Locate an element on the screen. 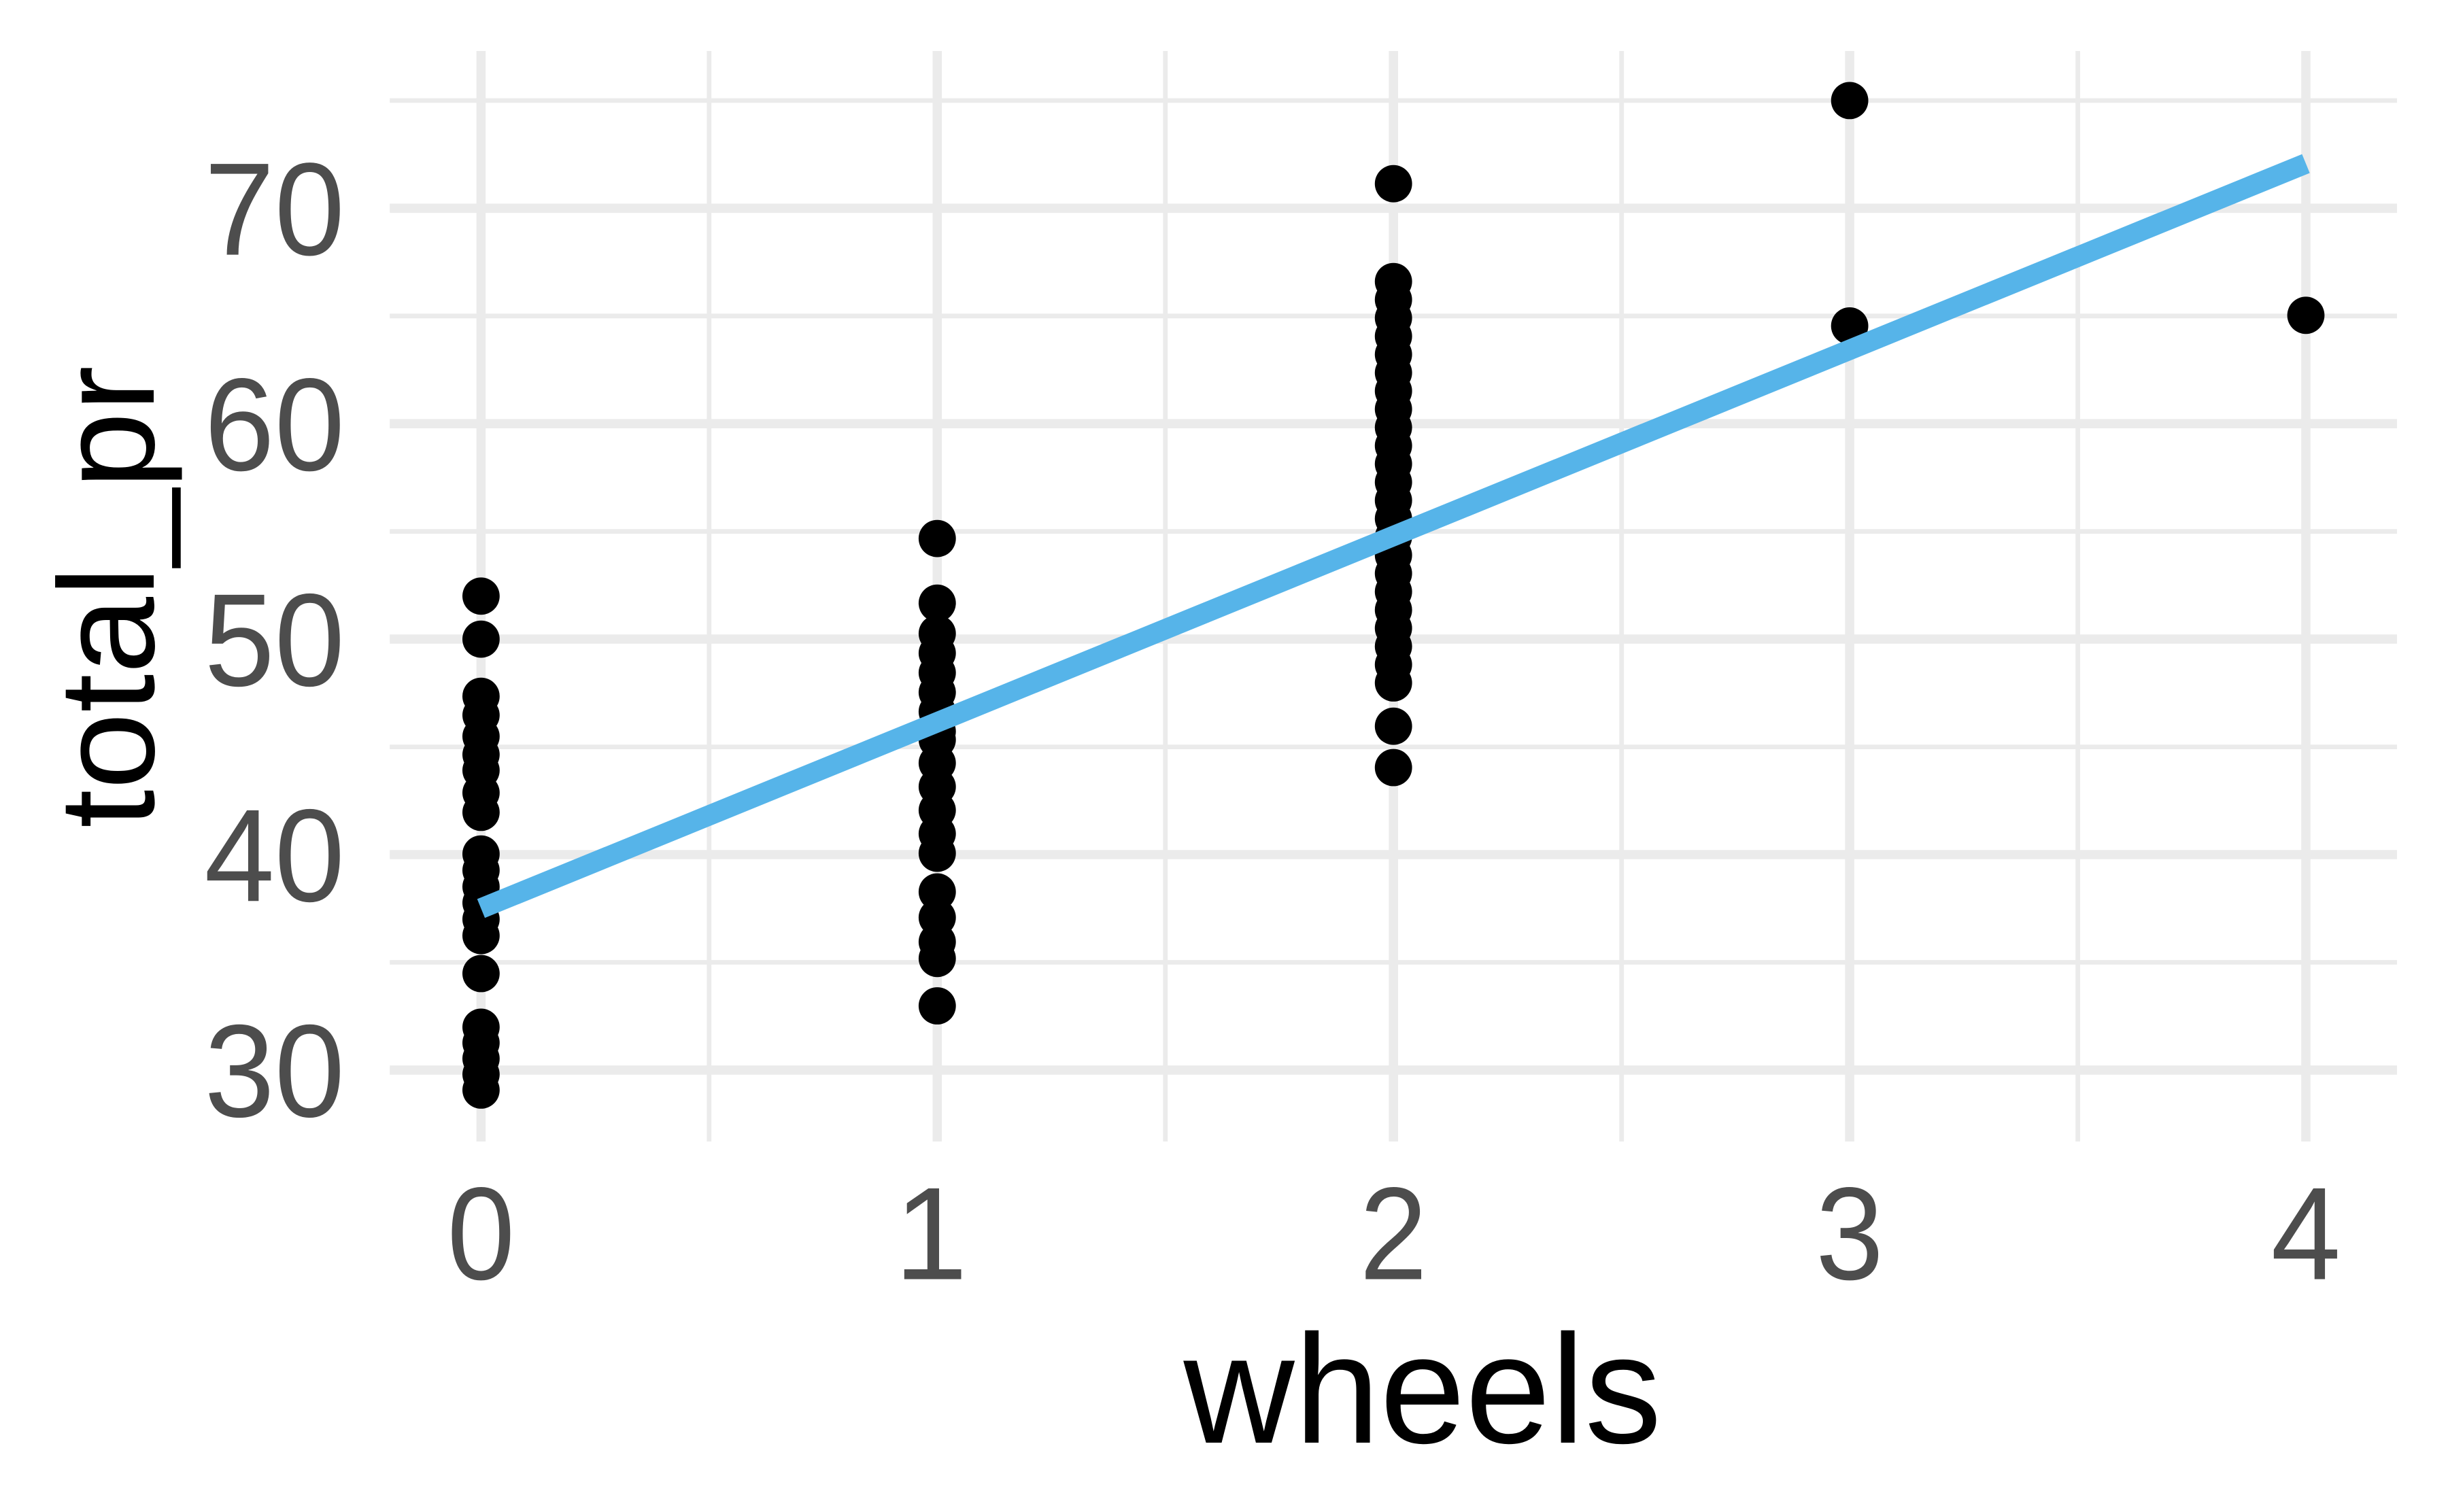  svg-text: 4 is located at coordinates (2306, 1234).